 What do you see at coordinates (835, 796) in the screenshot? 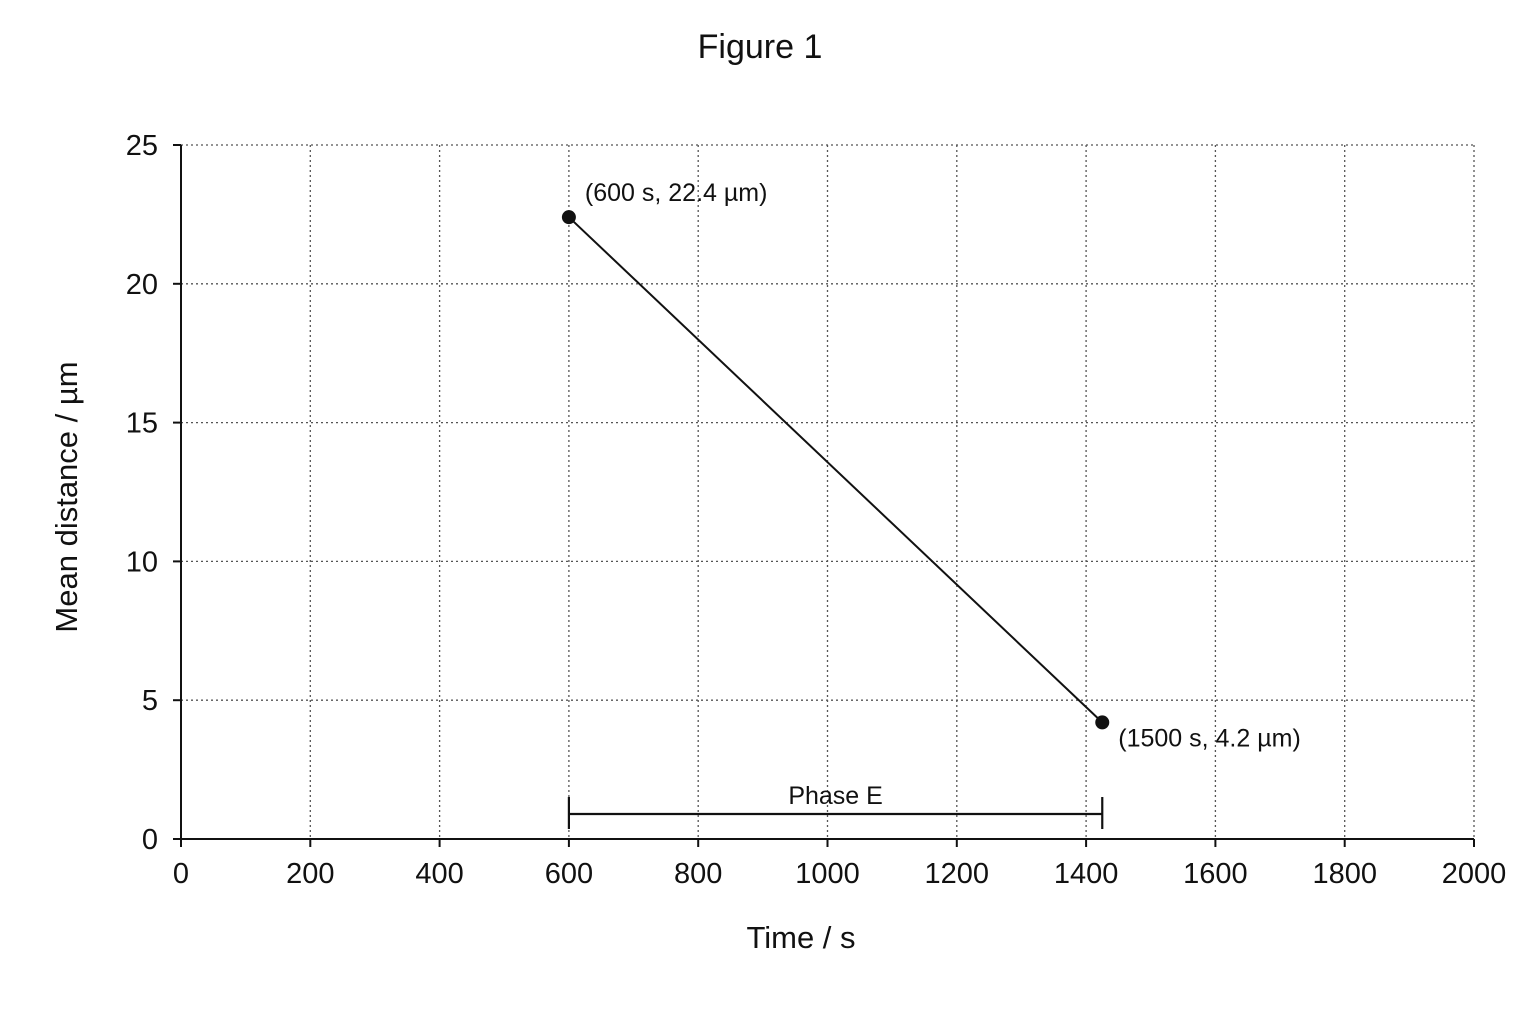
I see `phase-label: Phase E` at bounding box center [835, 796].